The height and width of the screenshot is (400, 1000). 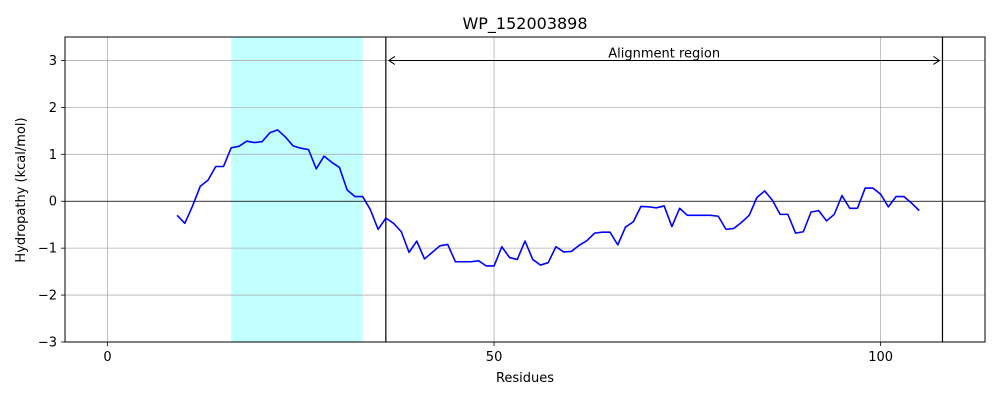 I want to click on highlight-band, so click(x=297, y=189).